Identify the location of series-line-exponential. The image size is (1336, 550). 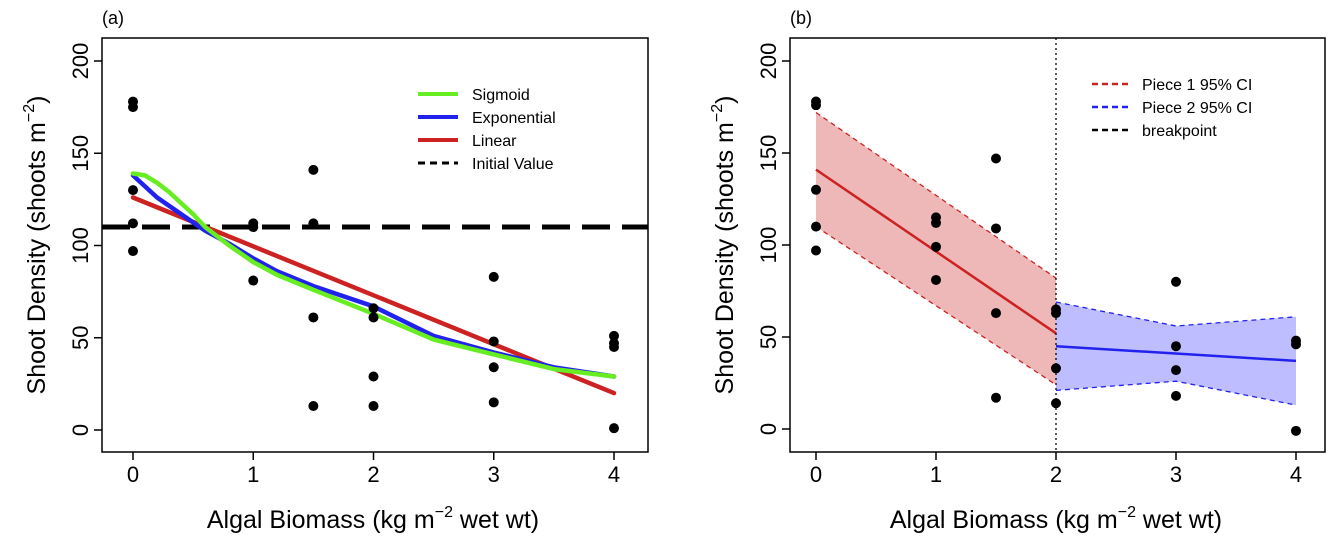
(373, 276).